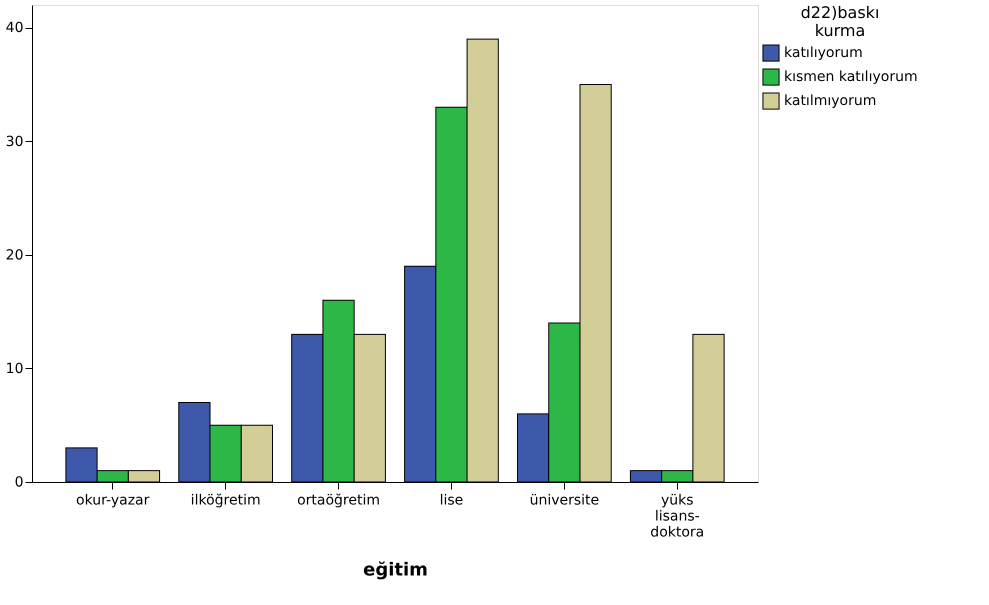 Image resolution: width=989 pixels, height=605 pixels. Describe the element at coordinates (395, 570) in the screenshot. I see `x-axis-title: eğitim` at that location.